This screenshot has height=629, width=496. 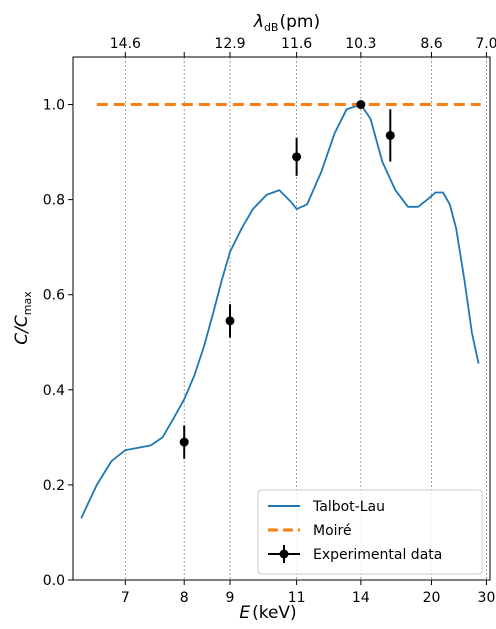 What do you see at coordinates (296, 44) in the screenshot?
I see `top-tick-label-11-6: 11.6` at bounding box center [296, 44].